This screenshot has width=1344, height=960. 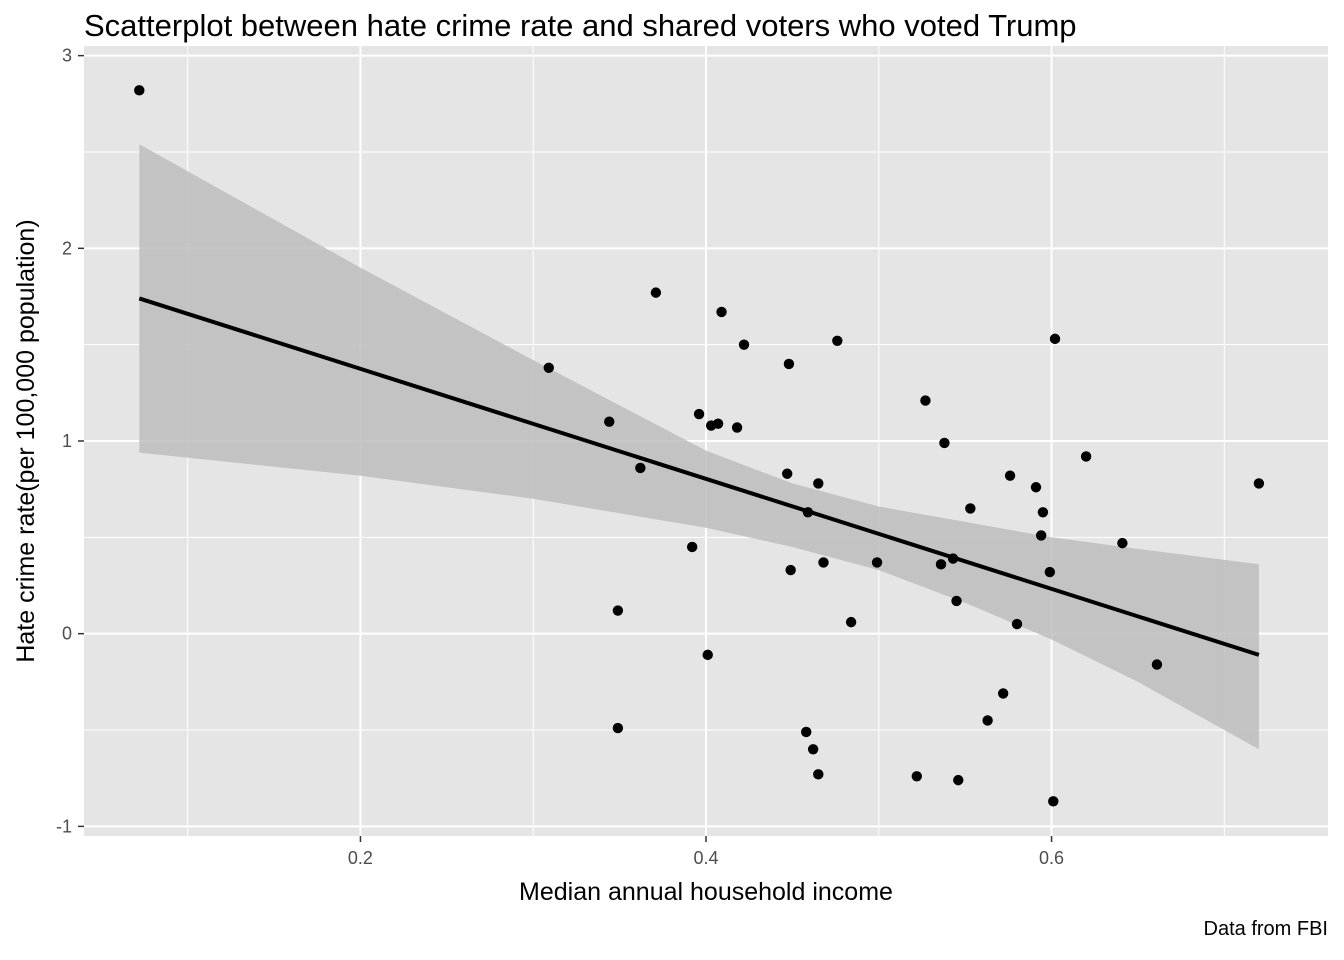 I want to click on y-axis-title: Hate crime rate(per 100,000 population), so click(x=26, y=440).